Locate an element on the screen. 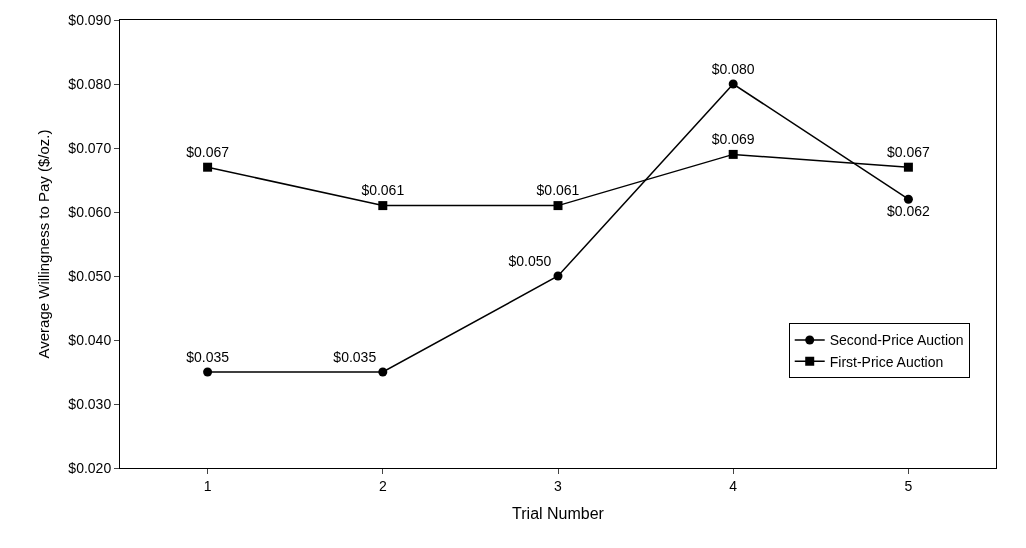  legend-label: Second-Price Auction is located at coordinates (896, 340).